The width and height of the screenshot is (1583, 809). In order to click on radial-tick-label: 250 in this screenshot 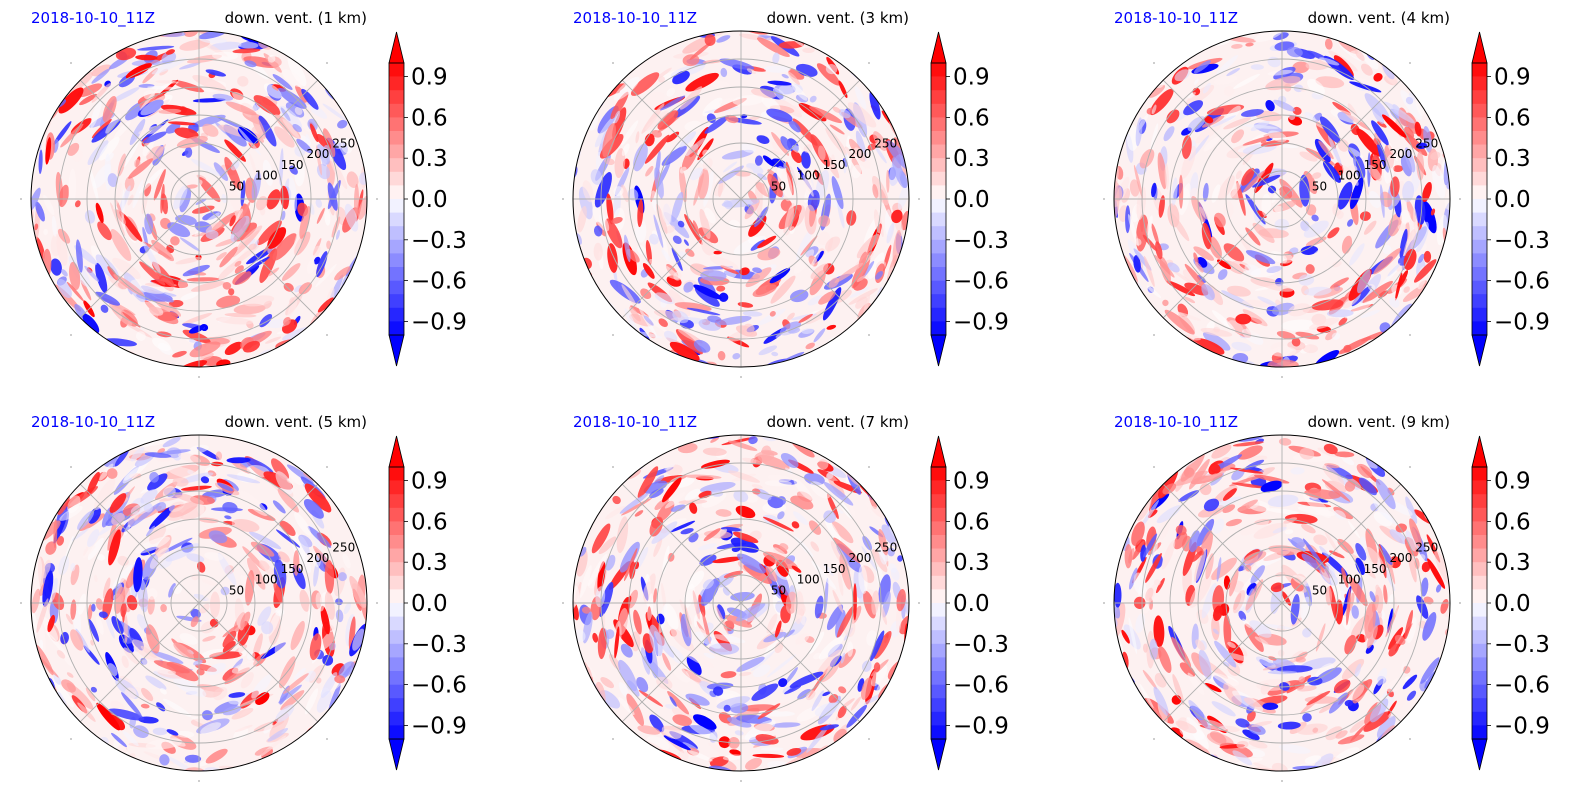, I will do `click(343, 143)`.